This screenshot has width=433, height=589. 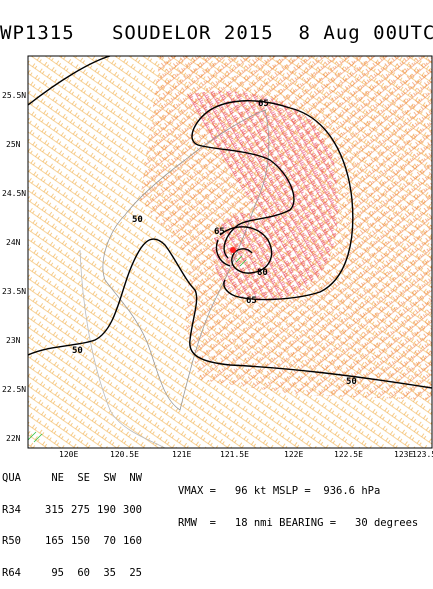 What do you see at coordinates (72, 572) in the screenshot?
I see `table-row: R64 95 60 35 25` at bounding box center [72, 572].